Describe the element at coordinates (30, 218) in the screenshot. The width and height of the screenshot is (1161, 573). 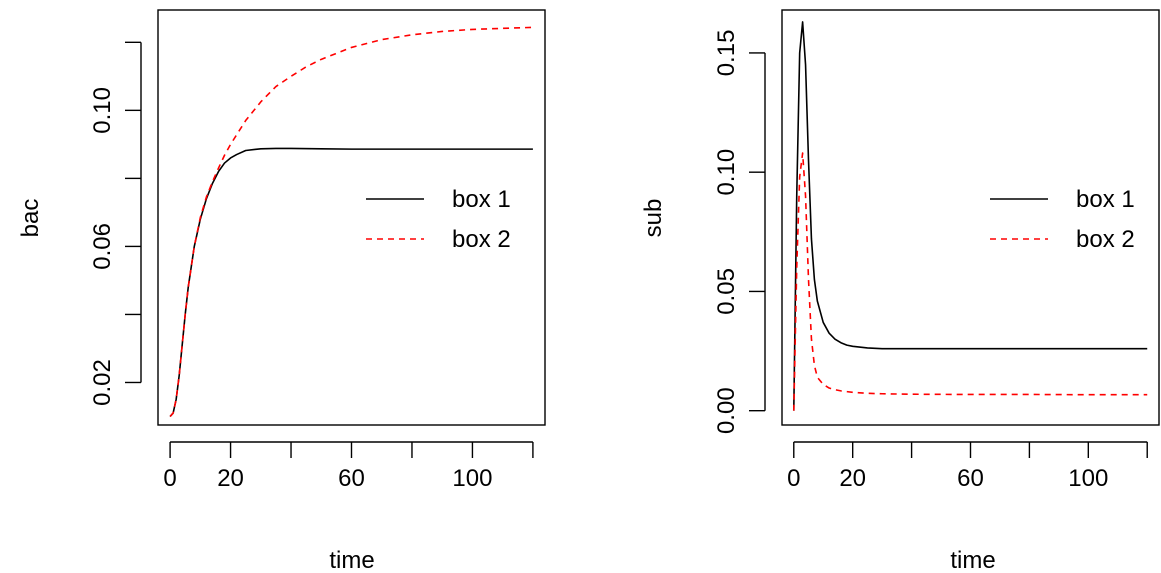
I see `y-axis-label: bac` at that location.